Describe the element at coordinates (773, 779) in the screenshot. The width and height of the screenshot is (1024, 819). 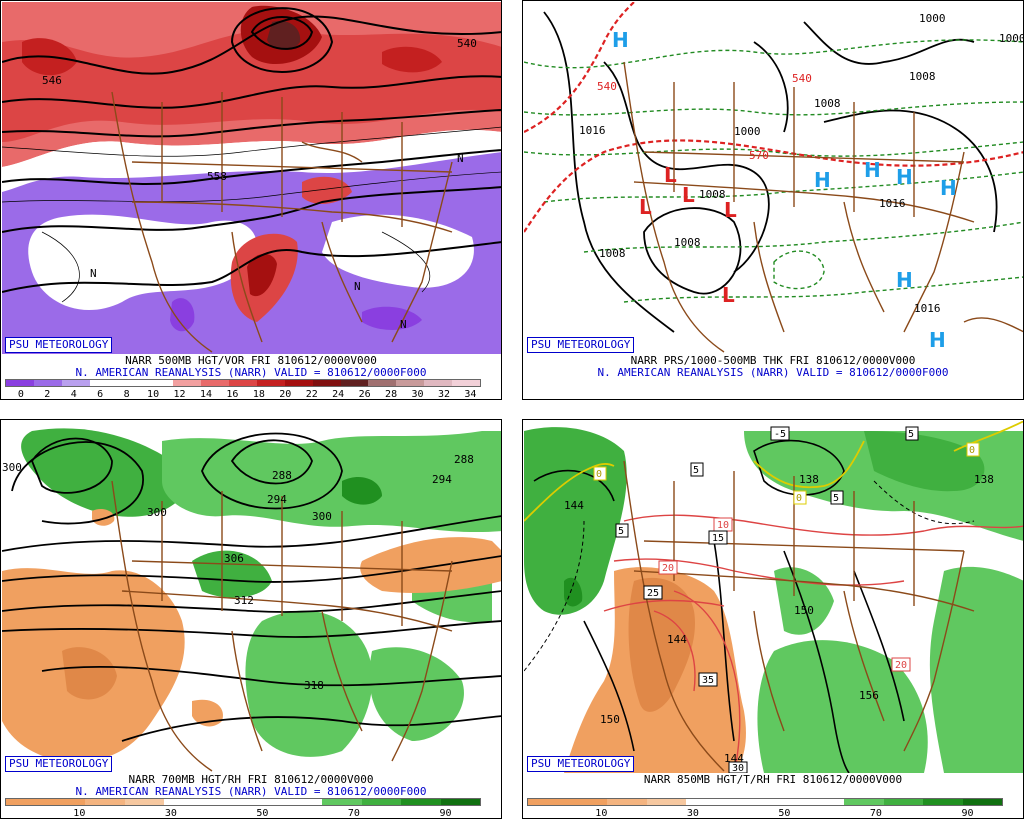
I see `panel-title: NARR 850MB HGT/T/RH FRI 810612/0000V000` at that location.